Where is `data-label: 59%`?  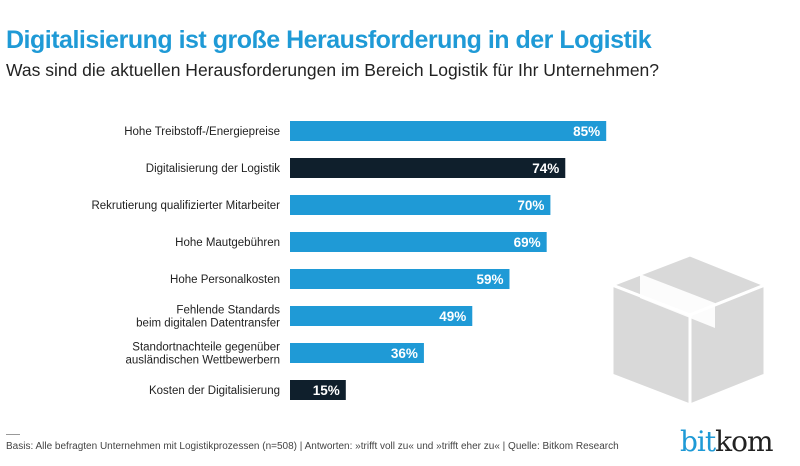 data-label: 59% is located at coordinates (489, 279).